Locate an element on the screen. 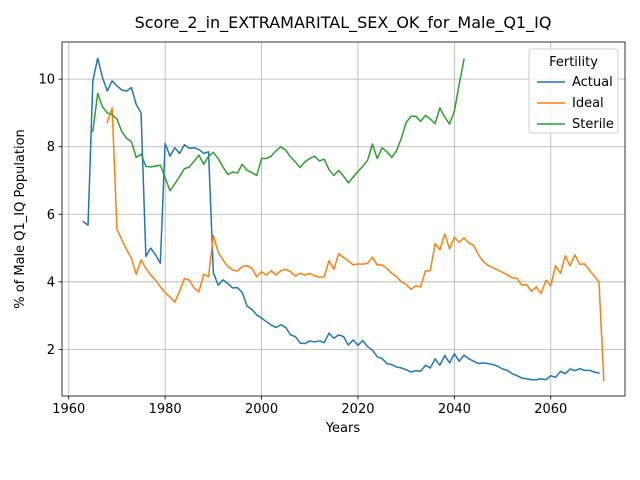  x-tick-label: 2040 is located at coordinates (454, 409).